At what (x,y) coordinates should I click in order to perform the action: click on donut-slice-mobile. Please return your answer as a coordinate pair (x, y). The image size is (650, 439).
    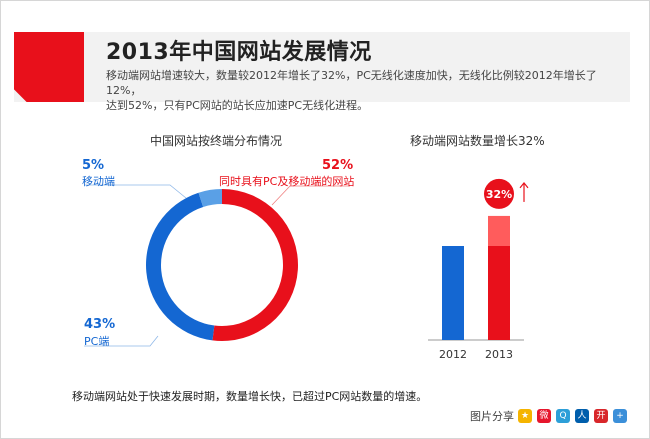
    Looking at the image, I should click on (210, 198).